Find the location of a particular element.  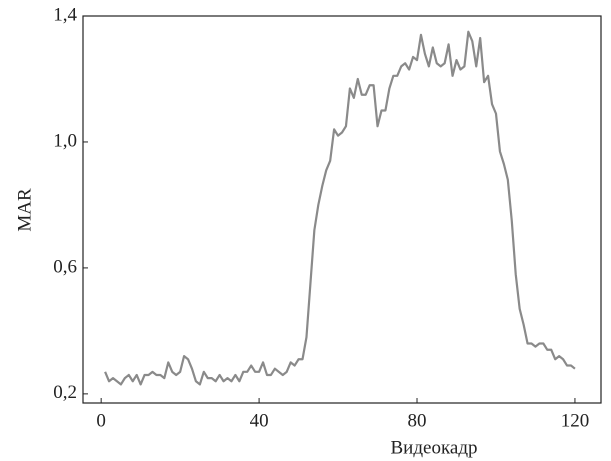

x-tick-label: 80 is located at coordinates (417, 420).